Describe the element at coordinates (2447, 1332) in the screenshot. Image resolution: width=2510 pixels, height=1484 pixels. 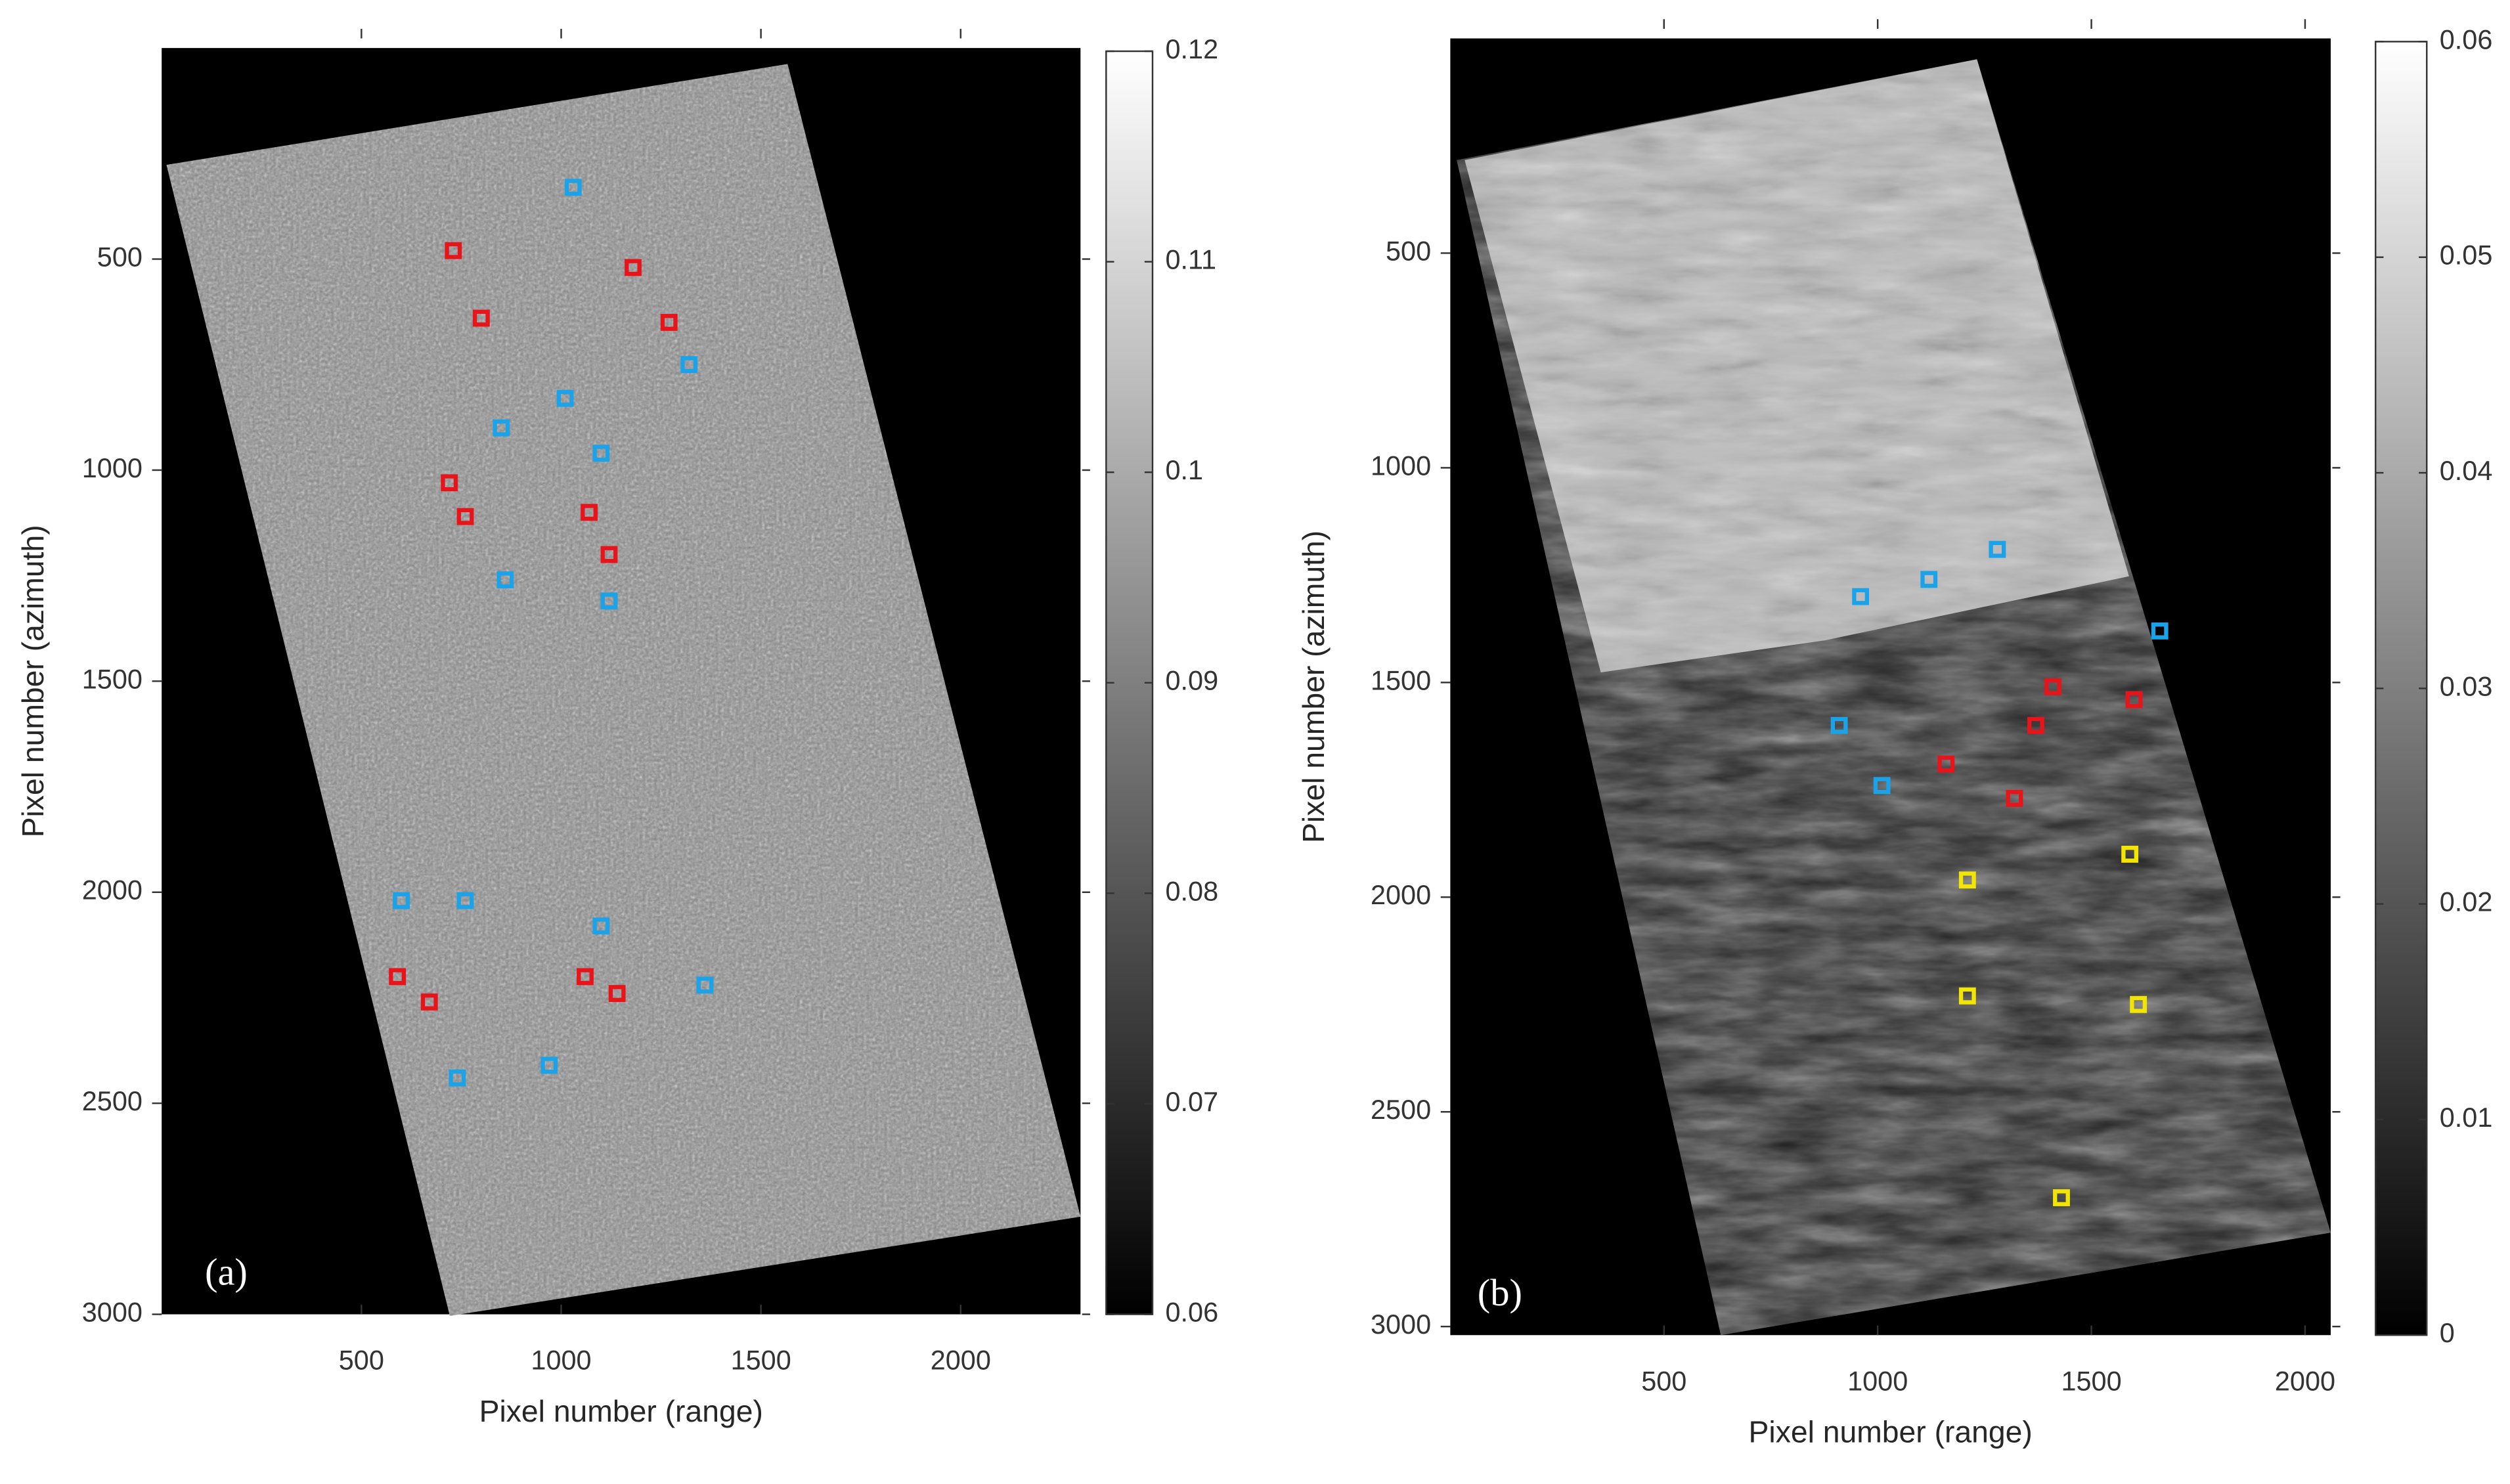
I see `colorbar-tick-label: 0` at that location.